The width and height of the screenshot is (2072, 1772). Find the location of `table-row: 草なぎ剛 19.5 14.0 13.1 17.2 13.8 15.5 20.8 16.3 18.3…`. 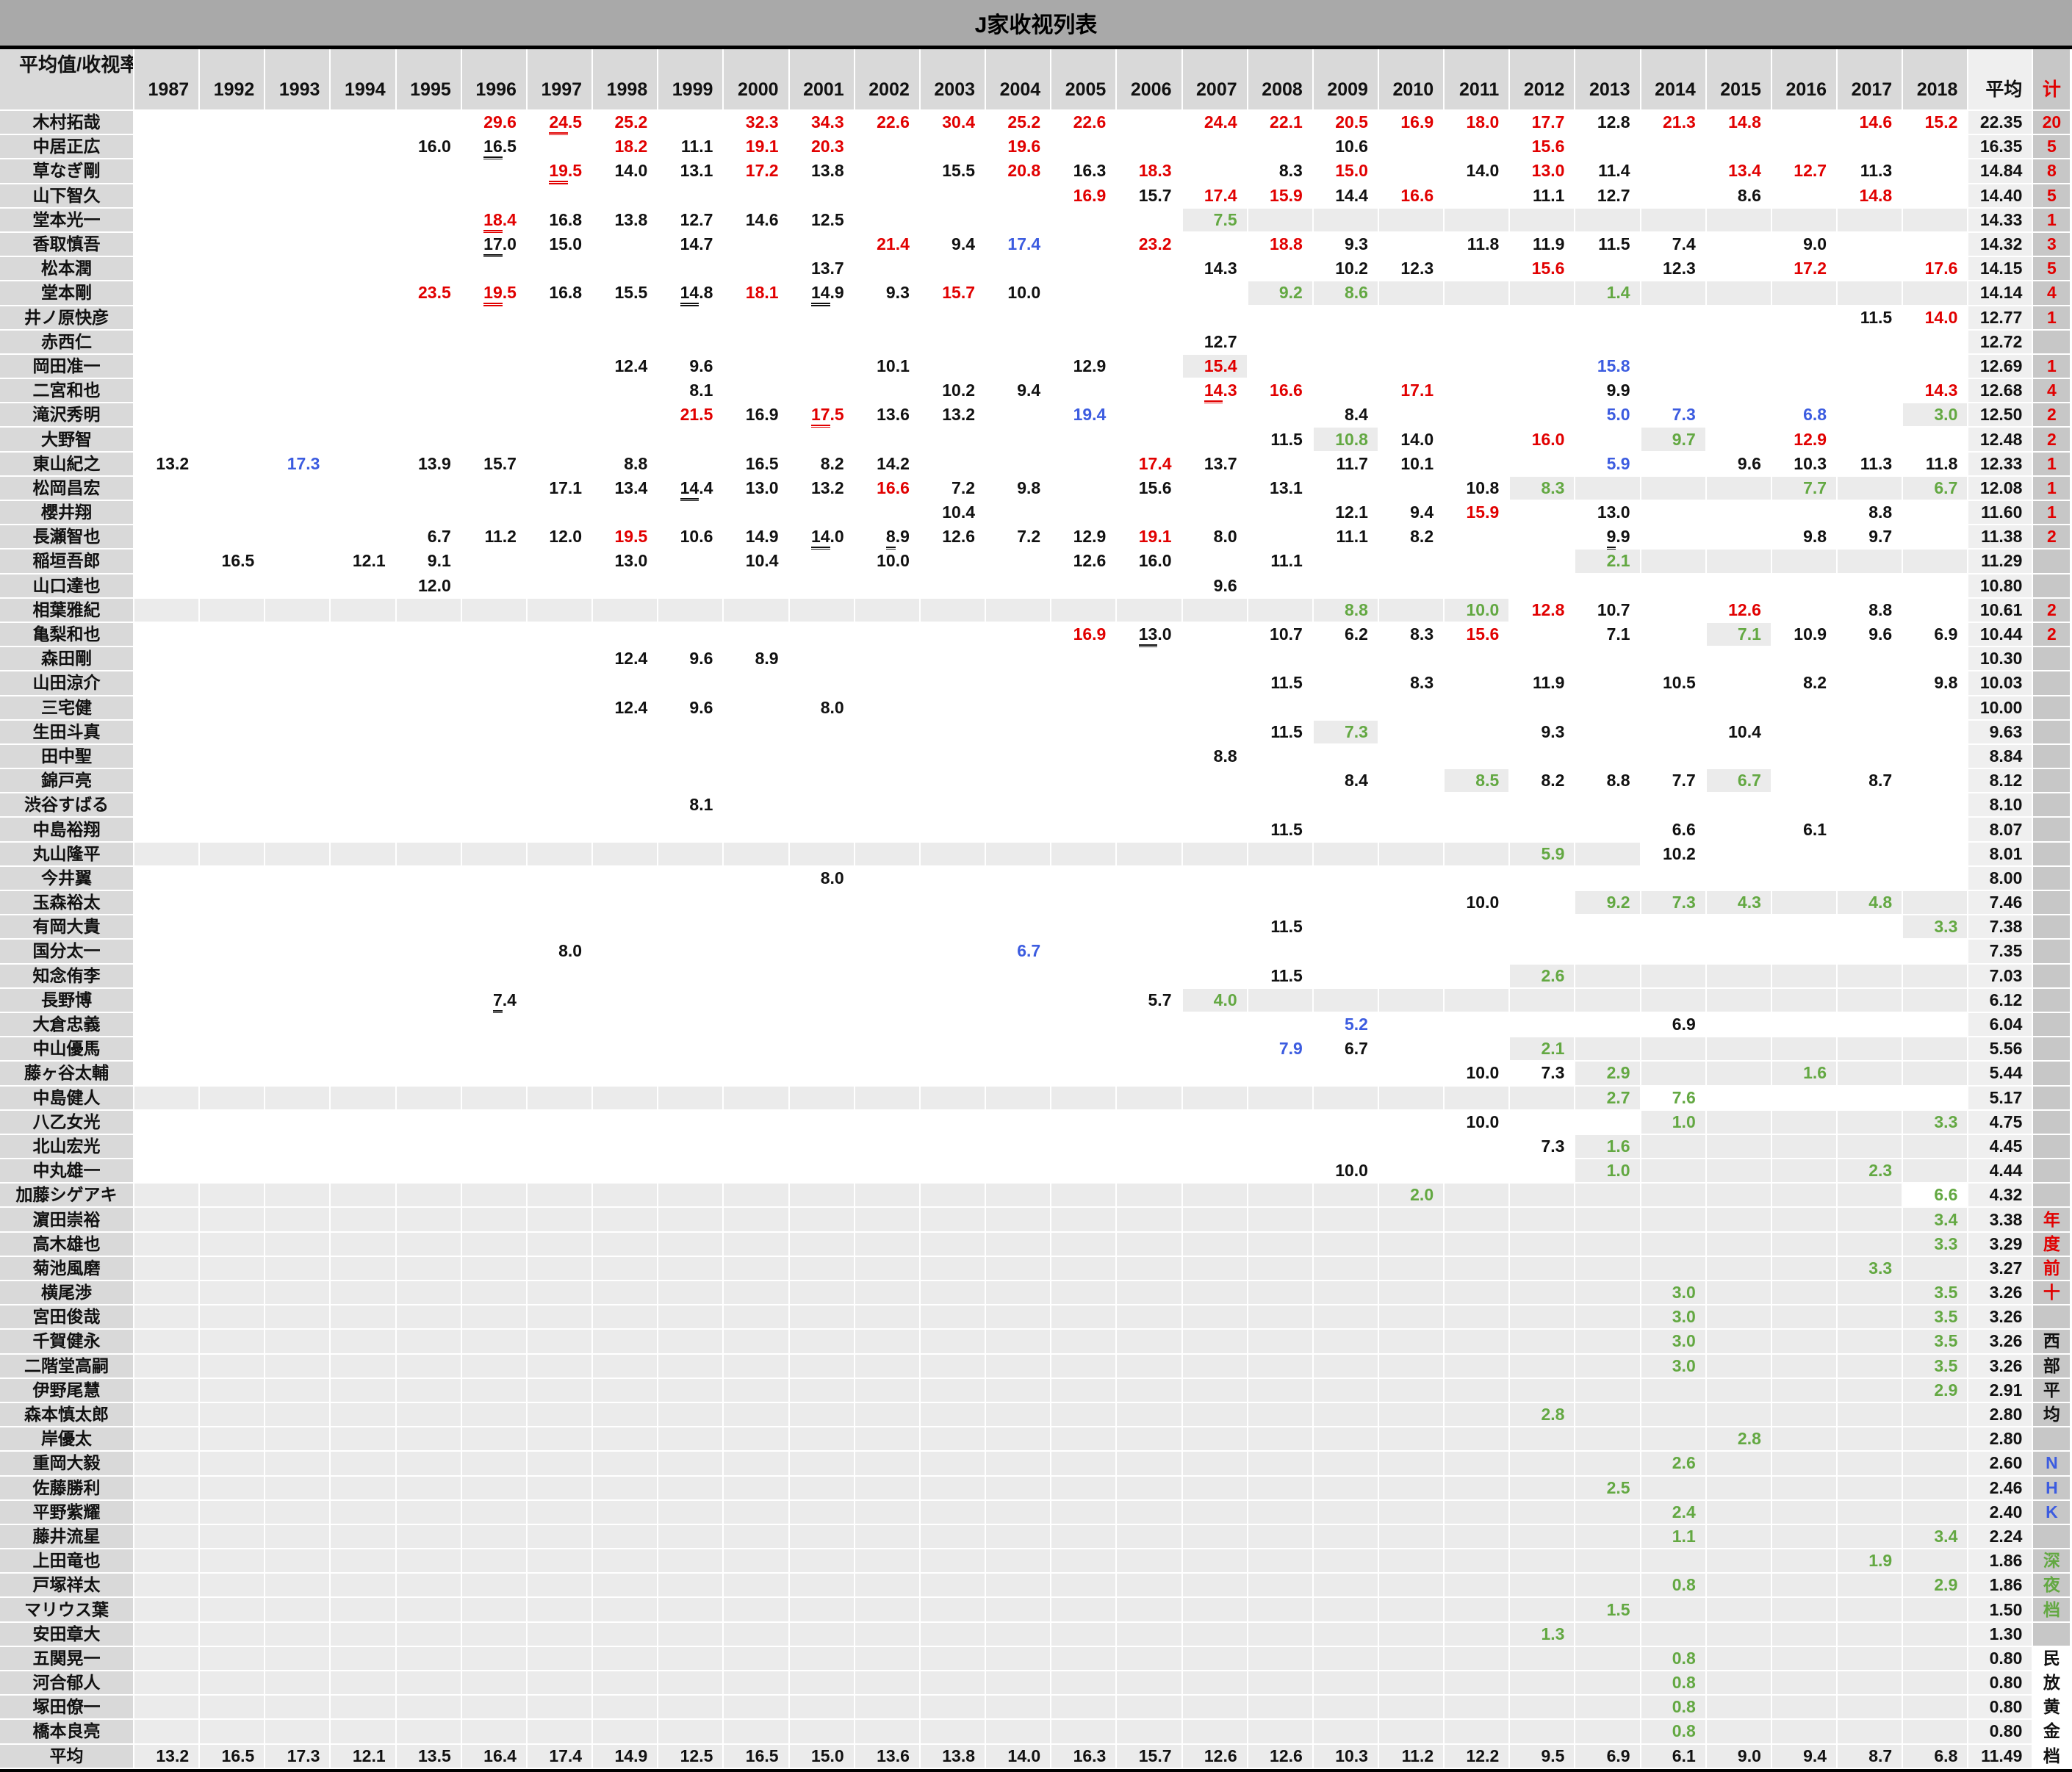

table-row: 草なぎ剛 19.5 14.0 13.1 17.2 13.8 15.5 20.8 16.3 18.3… is located at coordinates (1036, 172).